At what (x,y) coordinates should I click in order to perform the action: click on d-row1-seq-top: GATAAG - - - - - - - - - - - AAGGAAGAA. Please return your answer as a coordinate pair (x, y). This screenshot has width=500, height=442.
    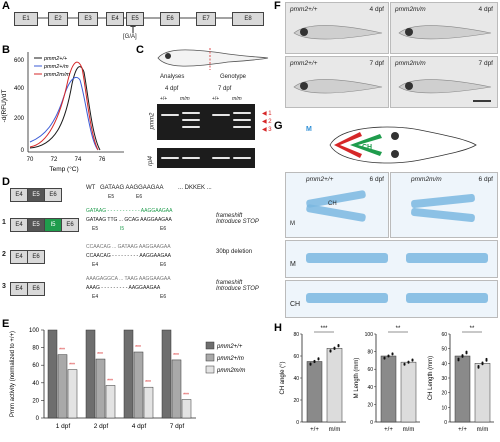
    Looking at the image, I should click on (129, 211).